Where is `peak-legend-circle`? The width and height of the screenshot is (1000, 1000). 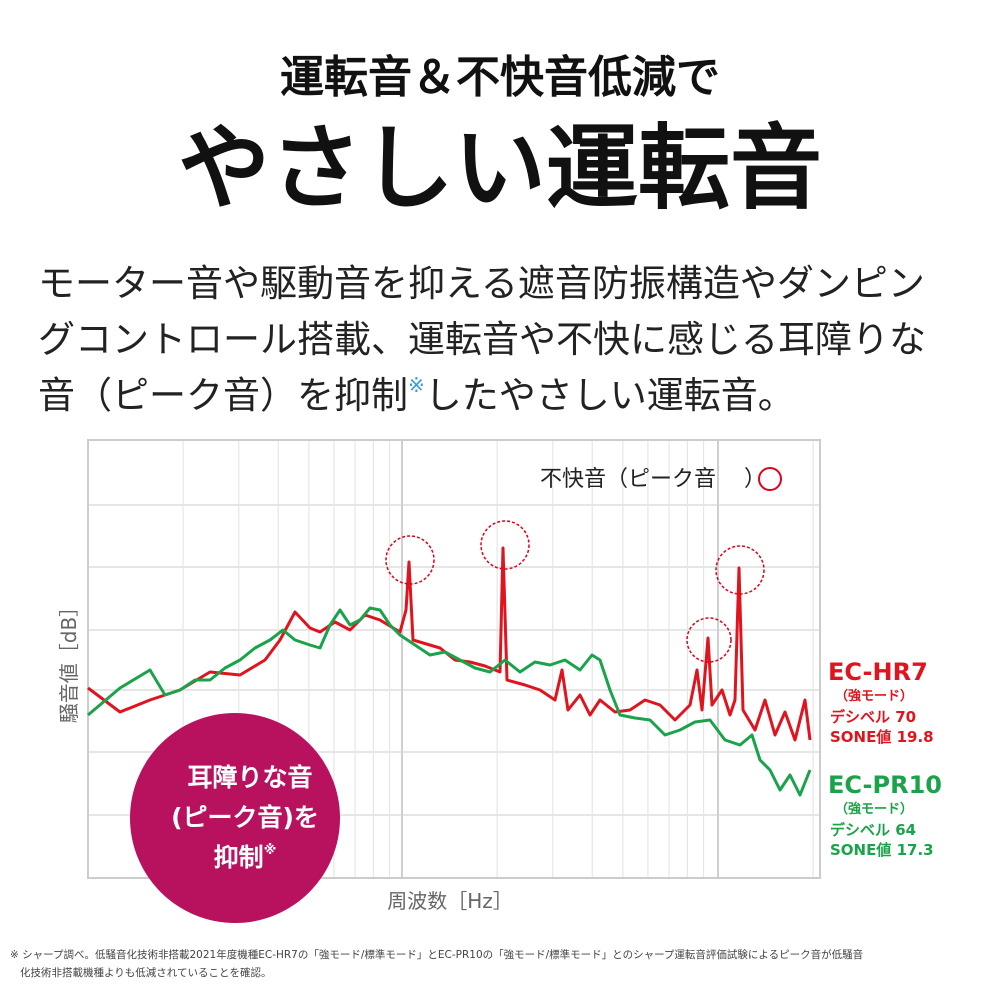 peak-legend-circle is located at coordinates (770, 479).